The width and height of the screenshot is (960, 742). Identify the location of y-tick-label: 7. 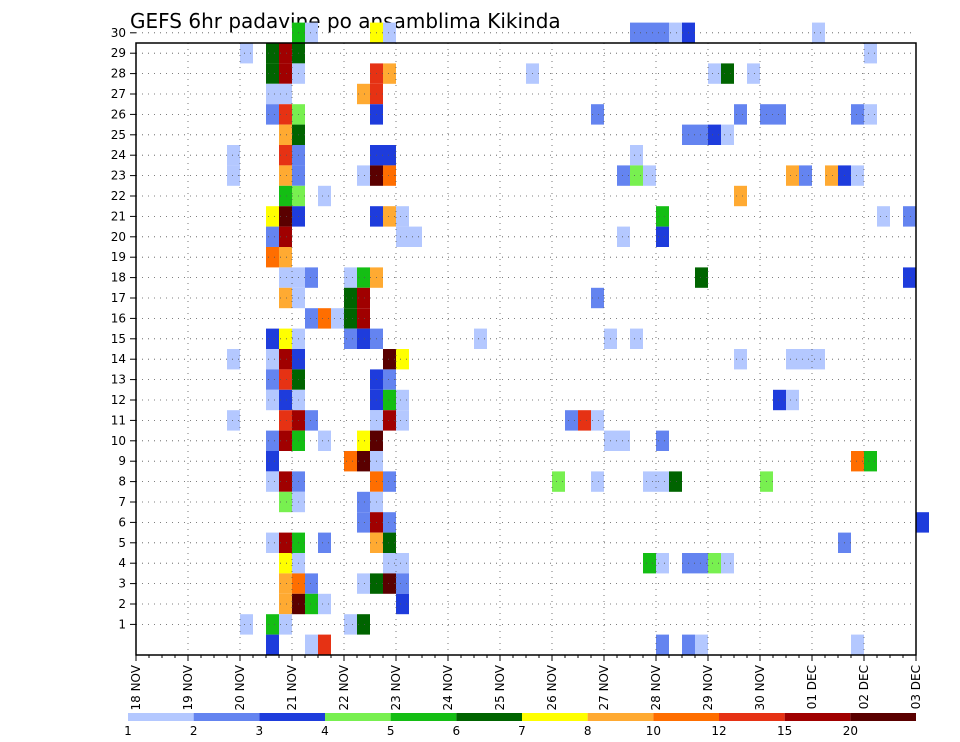
(122, 502).